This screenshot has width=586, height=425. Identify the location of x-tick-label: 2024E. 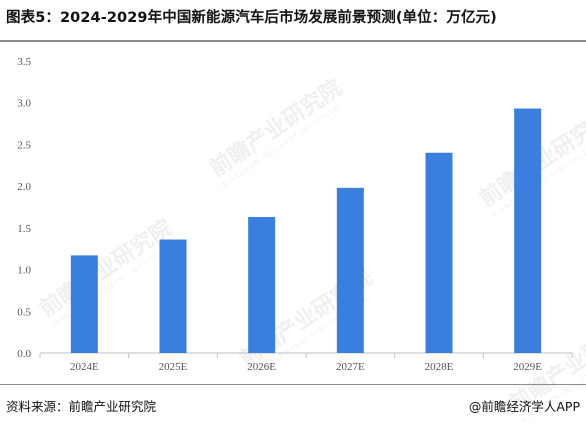
(84, 367).